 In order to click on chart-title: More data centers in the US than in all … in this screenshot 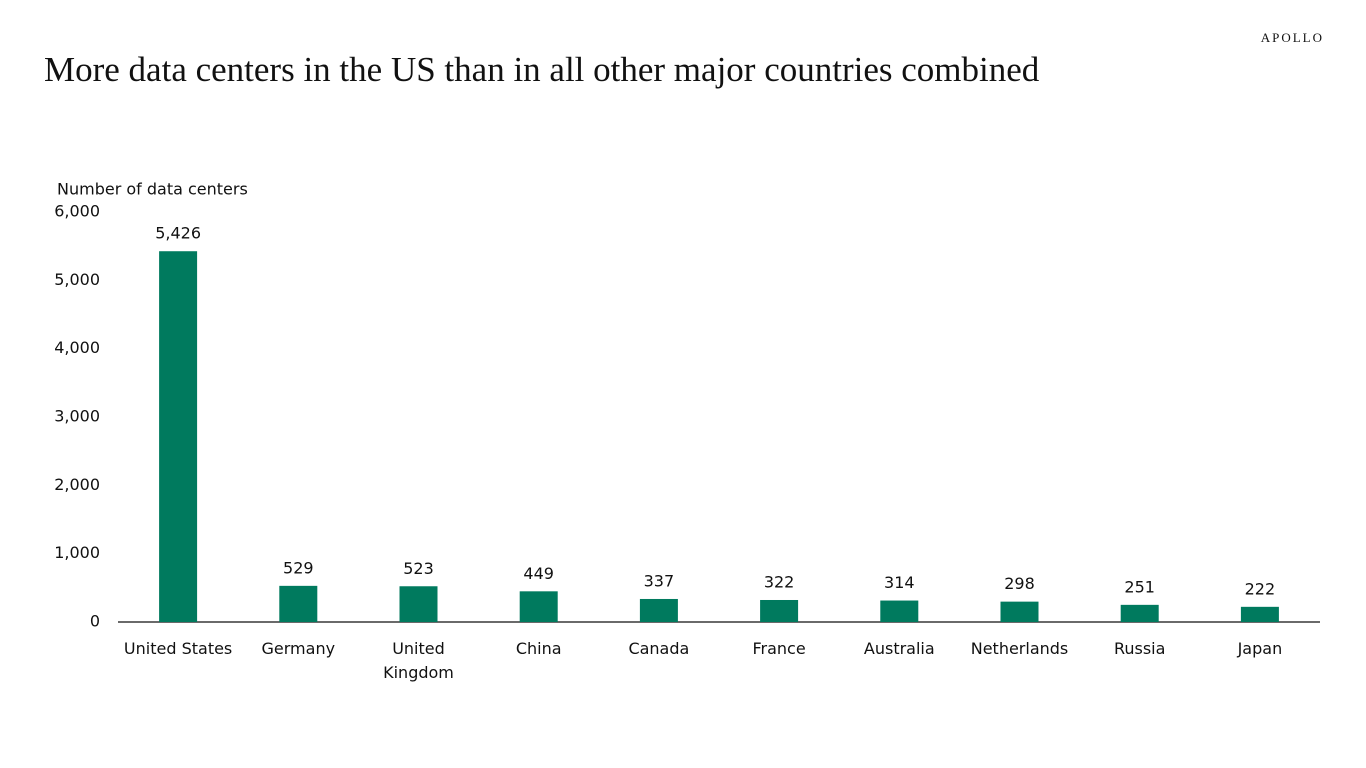, I will do `click(542, 69)`.